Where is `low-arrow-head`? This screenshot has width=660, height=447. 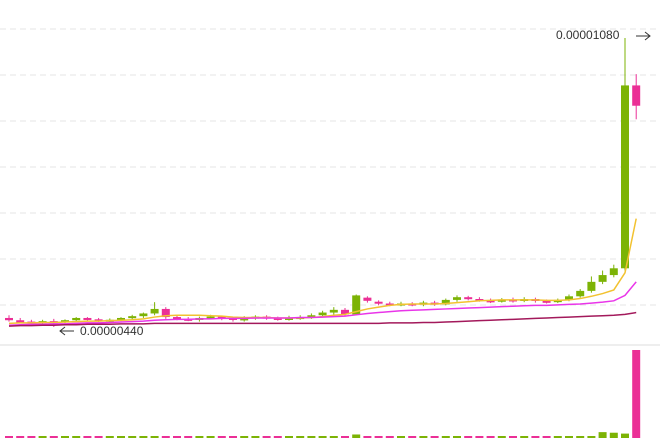
low-arrow-head is located at coordinates (62, 331).